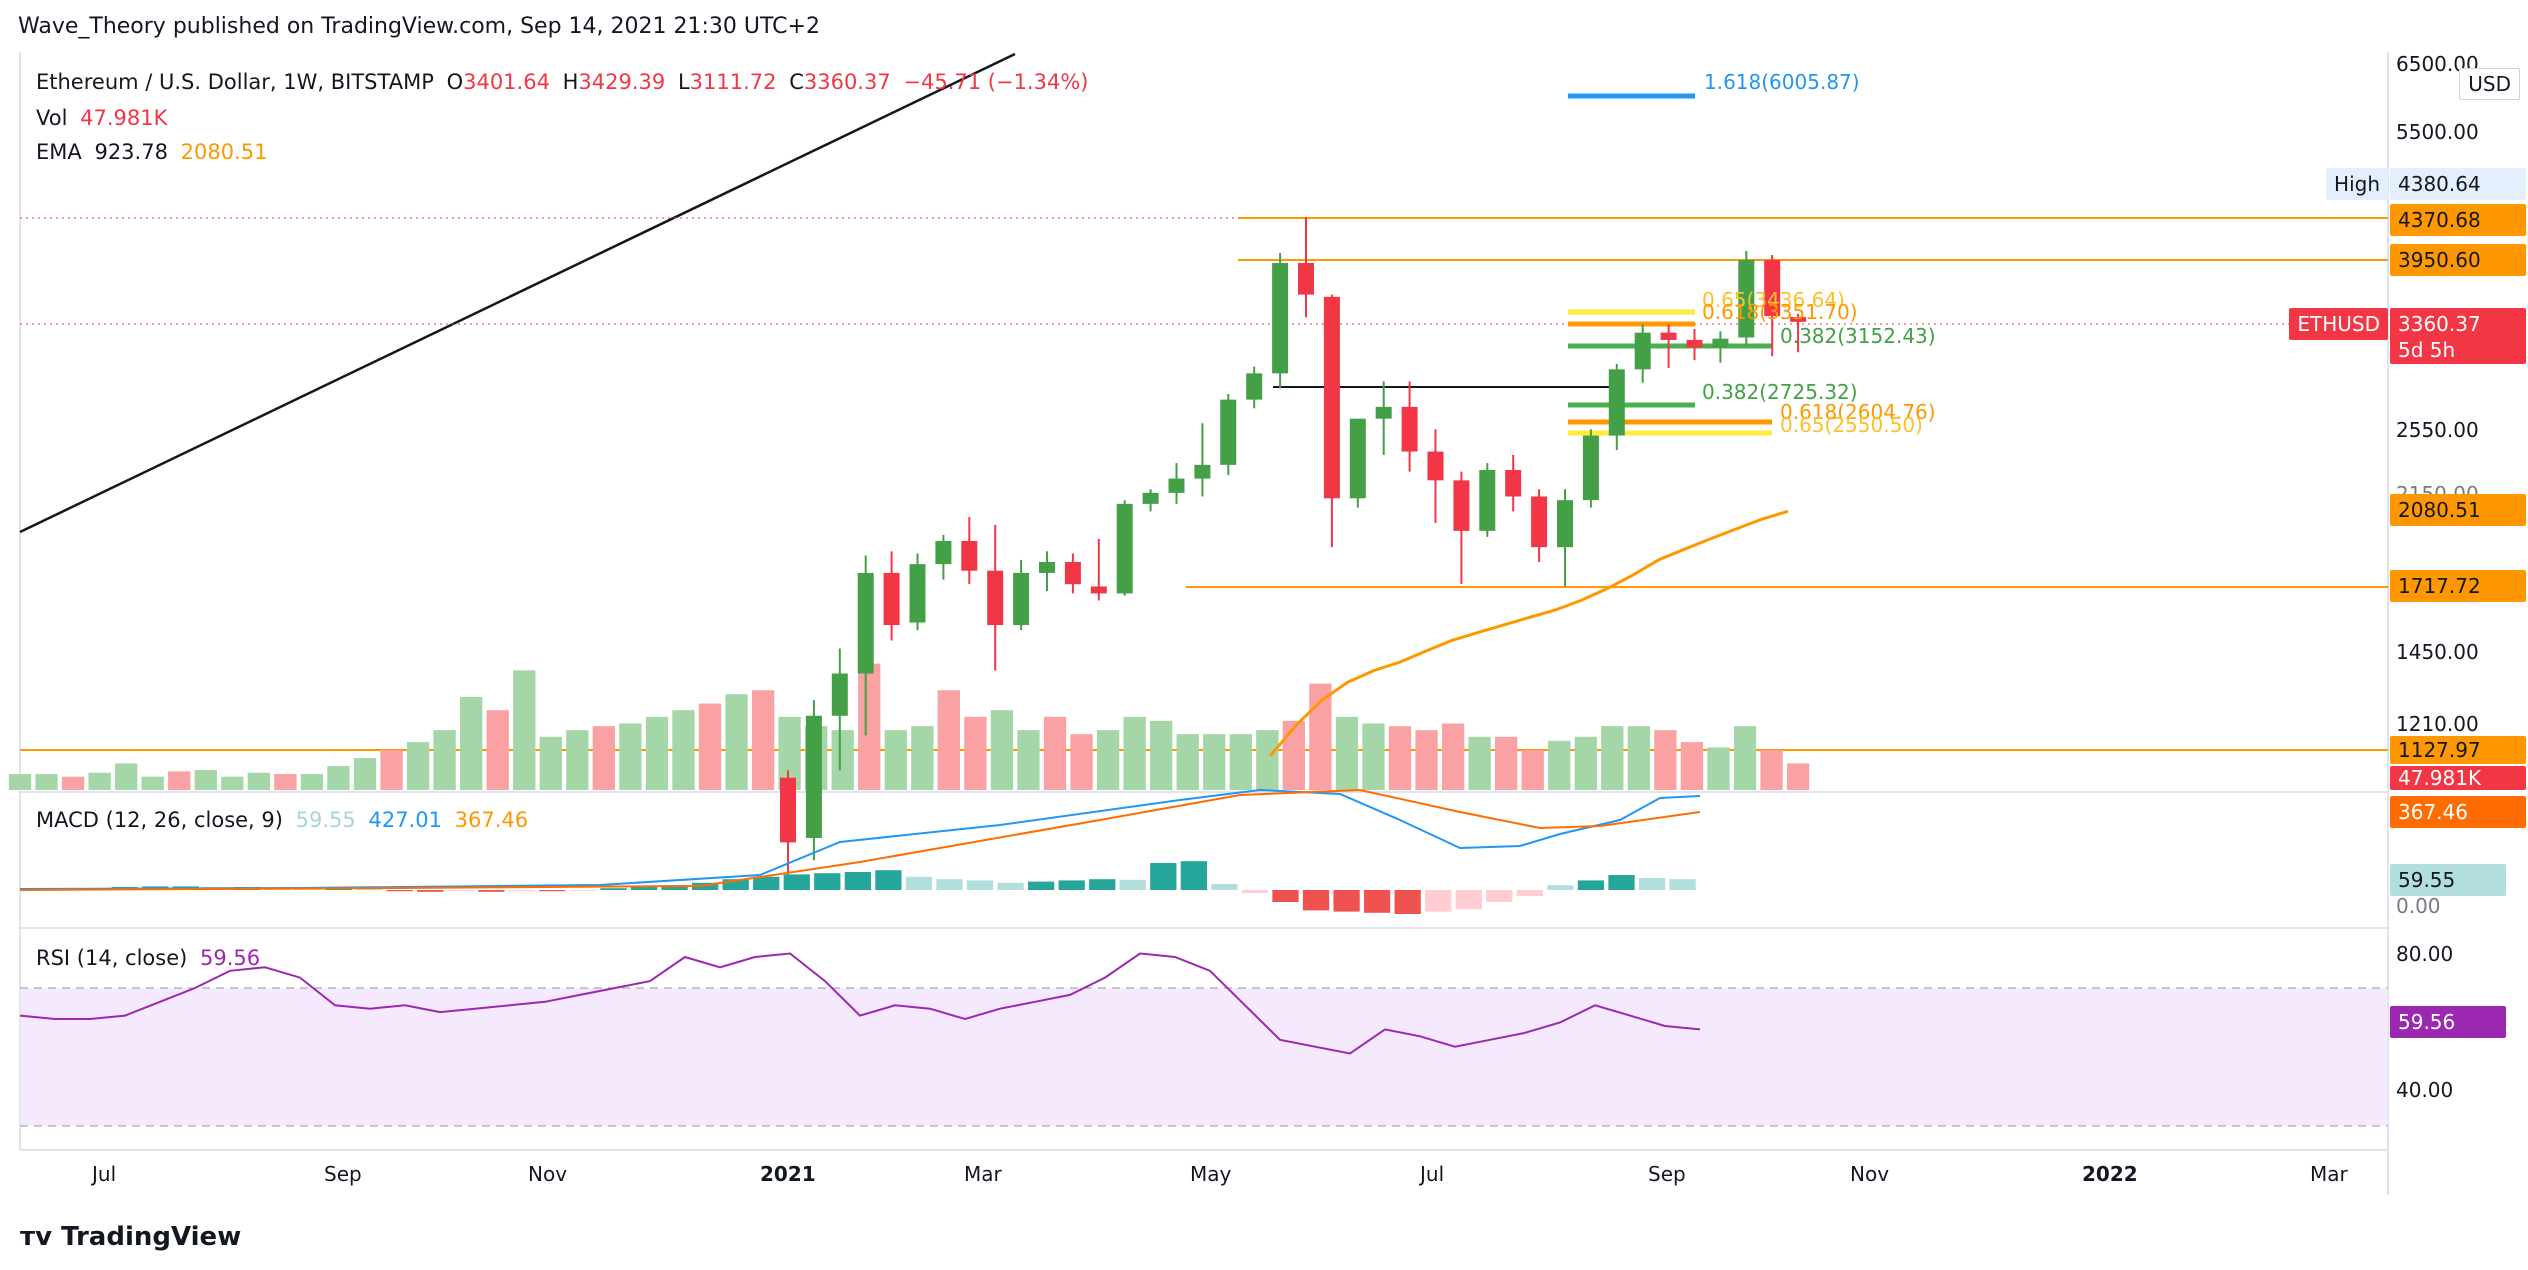  I want to click on open-value: 3401.64, so click(506, 82).